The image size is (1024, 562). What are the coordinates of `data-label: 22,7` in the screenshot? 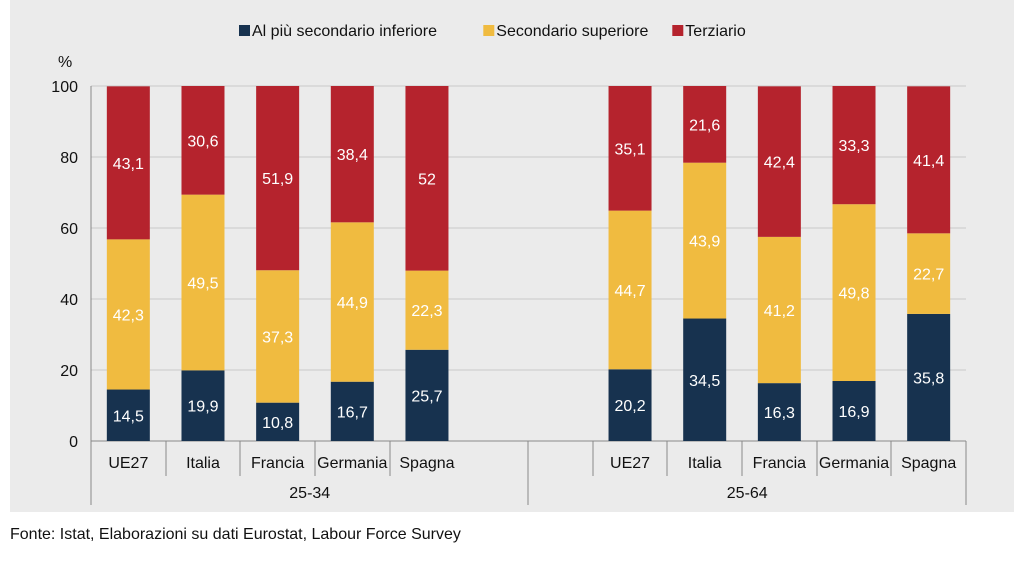 It's located at (928, 275).